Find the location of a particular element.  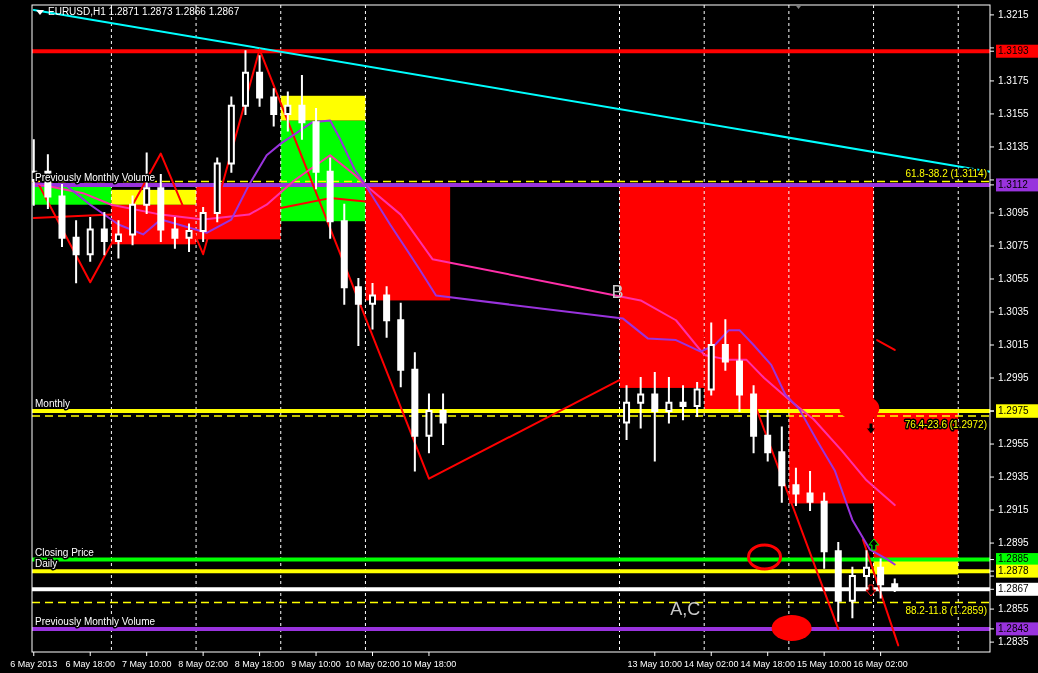

y-tick-label: 1.3112 is located at coordinates (1013, 184).